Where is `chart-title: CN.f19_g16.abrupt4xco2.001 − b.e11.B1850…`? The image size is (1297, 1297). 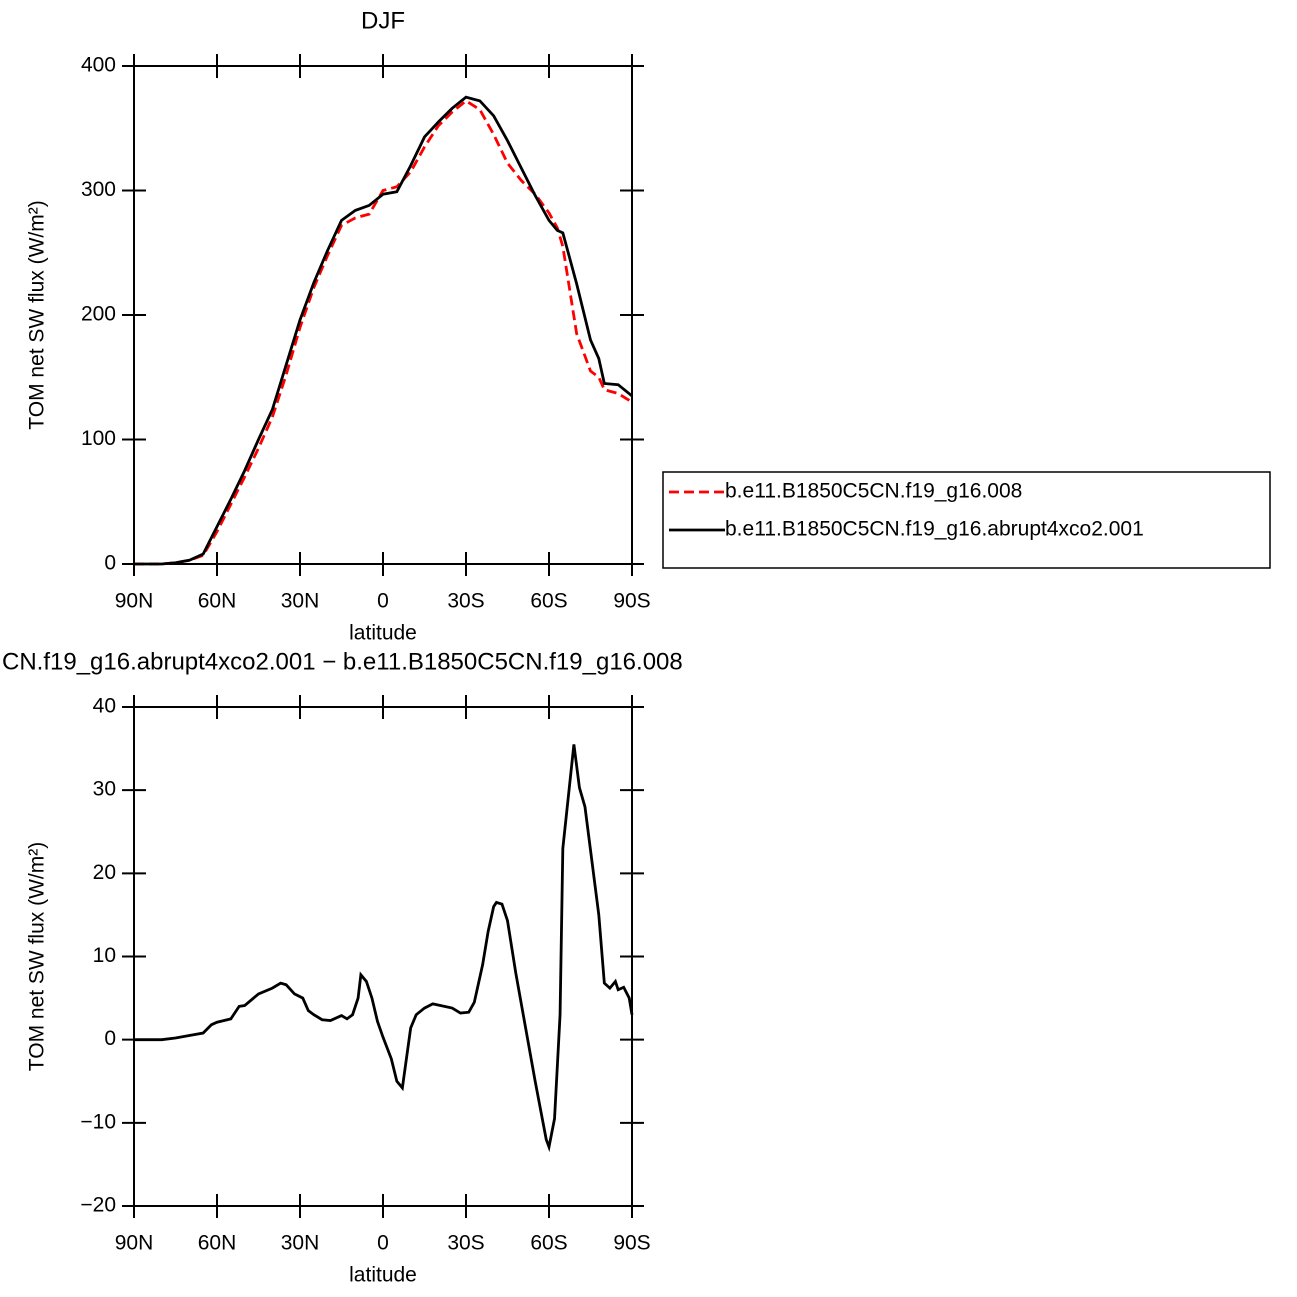 chart-title: CN.f19_g16.abrupt4xco2.001 − b.e11.B1850… is located at coordinates (342, 661).